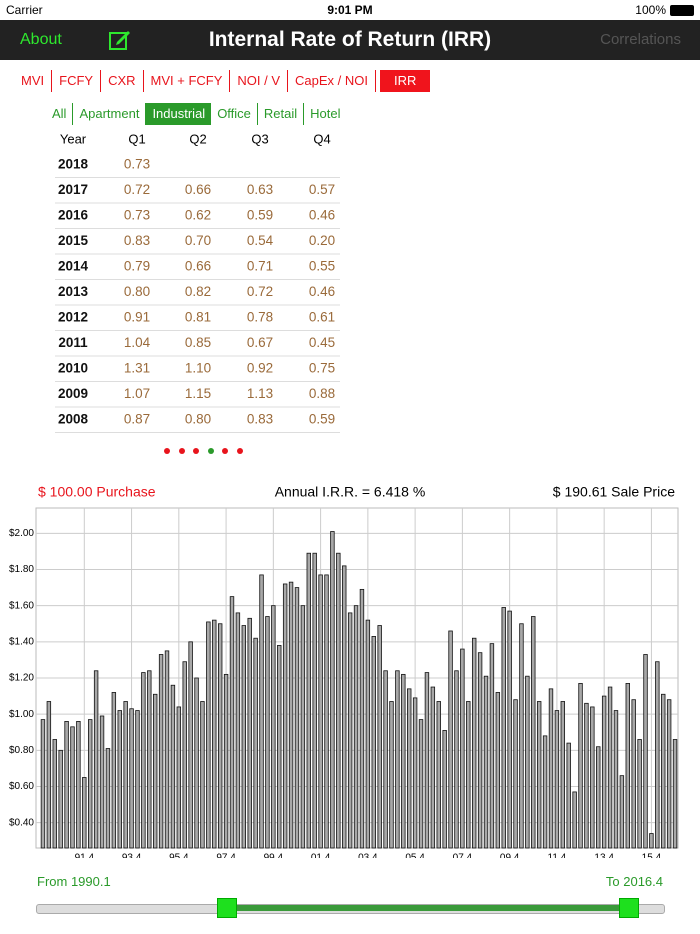 This screenshot has width=700, height=934. What do you see at coordinates (322, 240) in the screenshot?
I see `irr-cell: 0.20` at bounding box center [322, 240].